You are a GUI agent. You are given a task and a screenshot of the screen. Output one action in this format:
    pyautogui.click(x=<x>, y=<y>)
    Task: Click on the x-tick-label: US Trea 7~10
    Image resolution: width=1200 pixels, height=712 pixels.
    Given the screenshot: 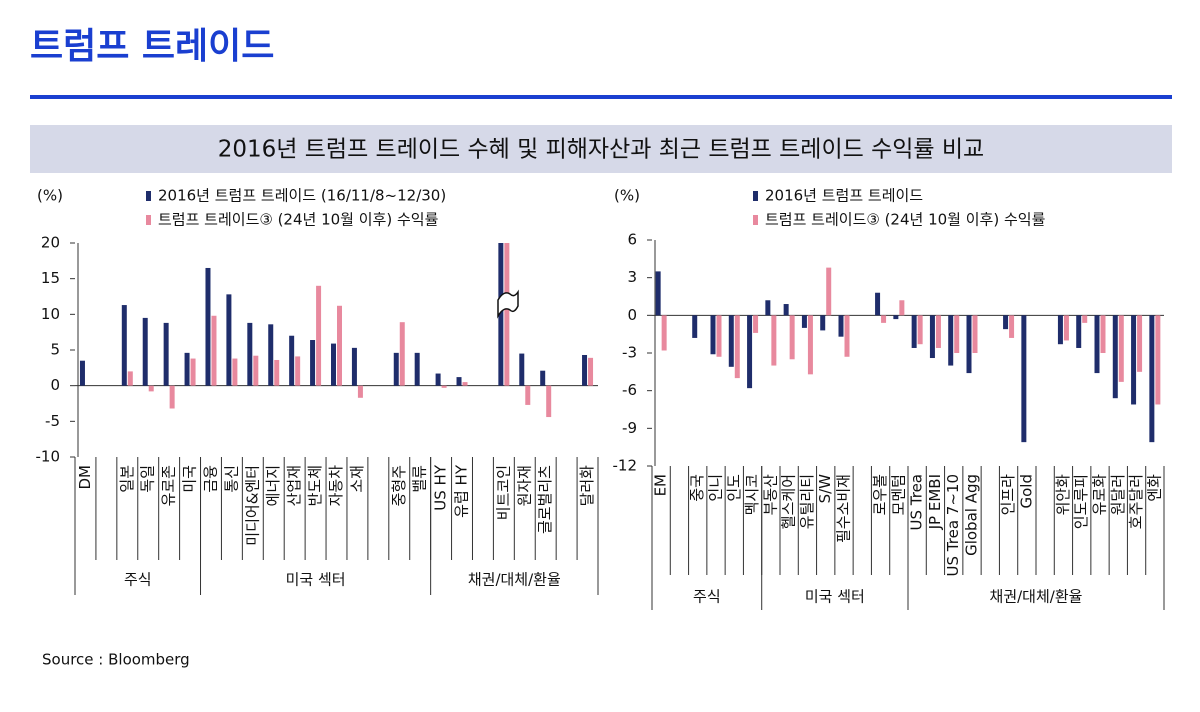 What is the action you would take?
    pyautogui.click(x=953, y=525)
    